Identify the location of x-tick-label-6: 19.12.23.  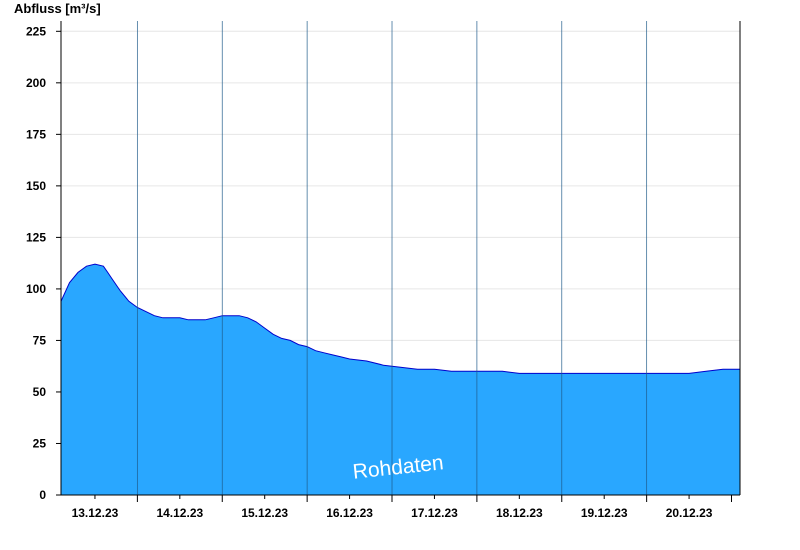
(604, 513).